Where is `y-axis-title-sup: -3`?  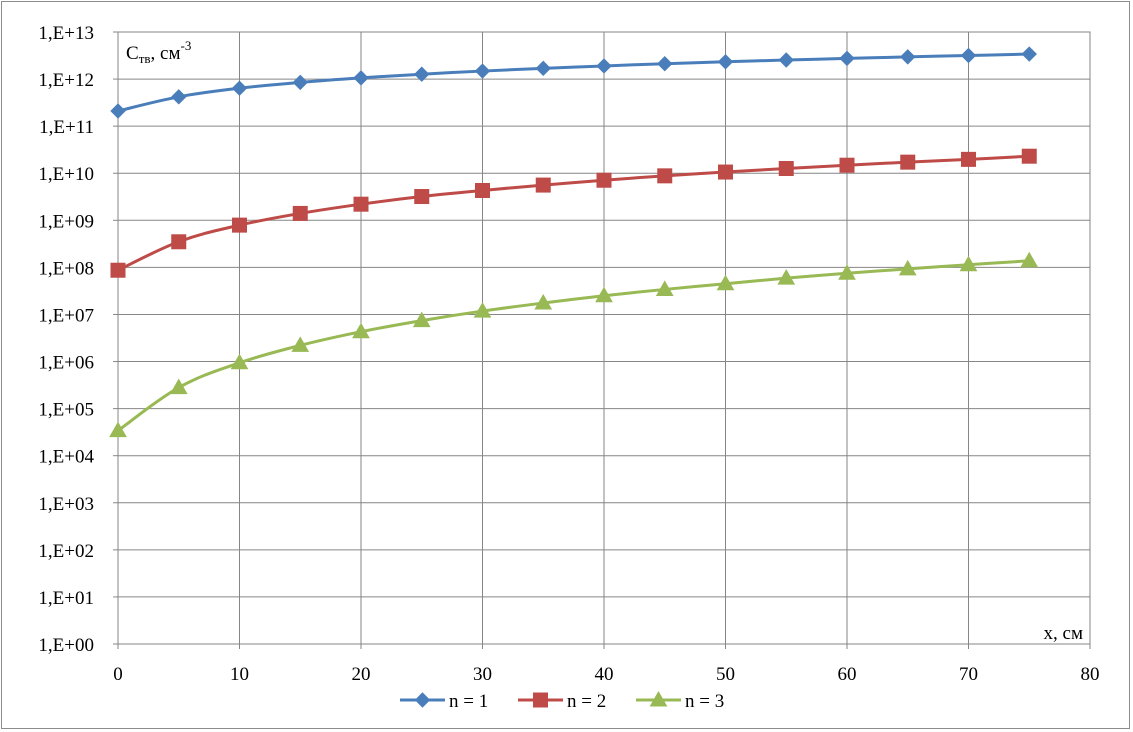
y-axis-title-sup: -3 is located at coordinates (185, 45).